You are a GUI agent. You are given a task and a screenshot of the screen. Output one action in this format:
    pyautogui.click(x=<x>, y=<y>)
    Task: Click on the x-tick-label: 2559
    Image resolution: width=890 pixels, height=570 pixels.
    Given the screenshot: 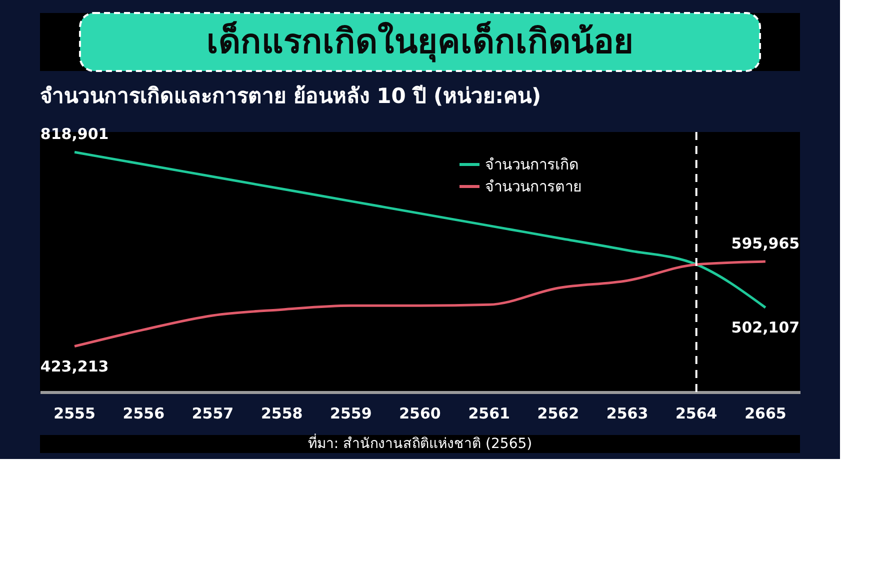 What is the action you would take?
    pyautogui.click(x=351, y=413)
    